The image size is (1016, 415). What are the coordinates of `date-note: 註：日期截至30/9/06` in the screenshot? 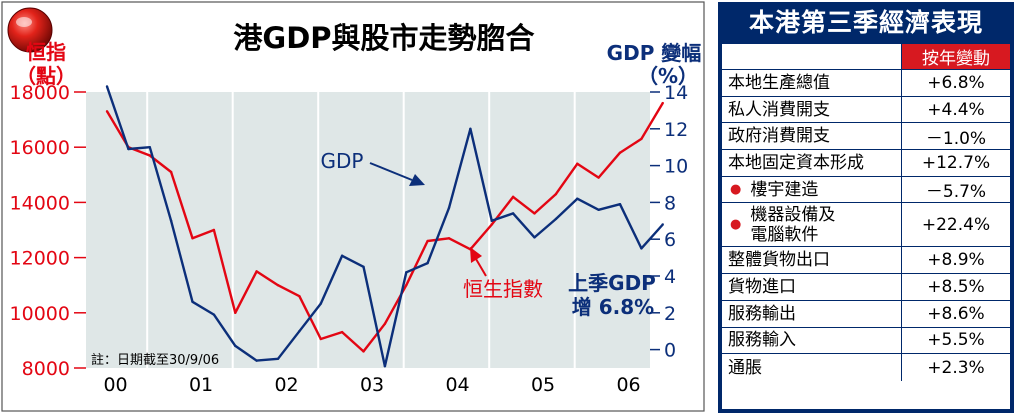 It's located at (155, 360).